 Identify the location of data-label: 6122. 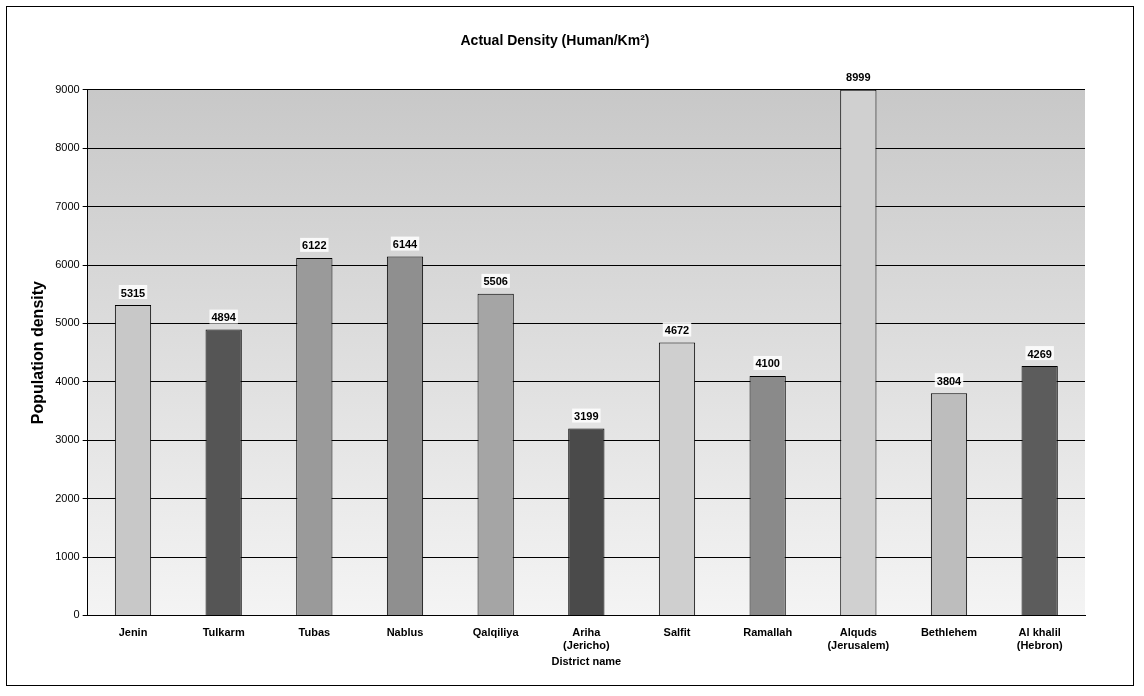
(314, 245).